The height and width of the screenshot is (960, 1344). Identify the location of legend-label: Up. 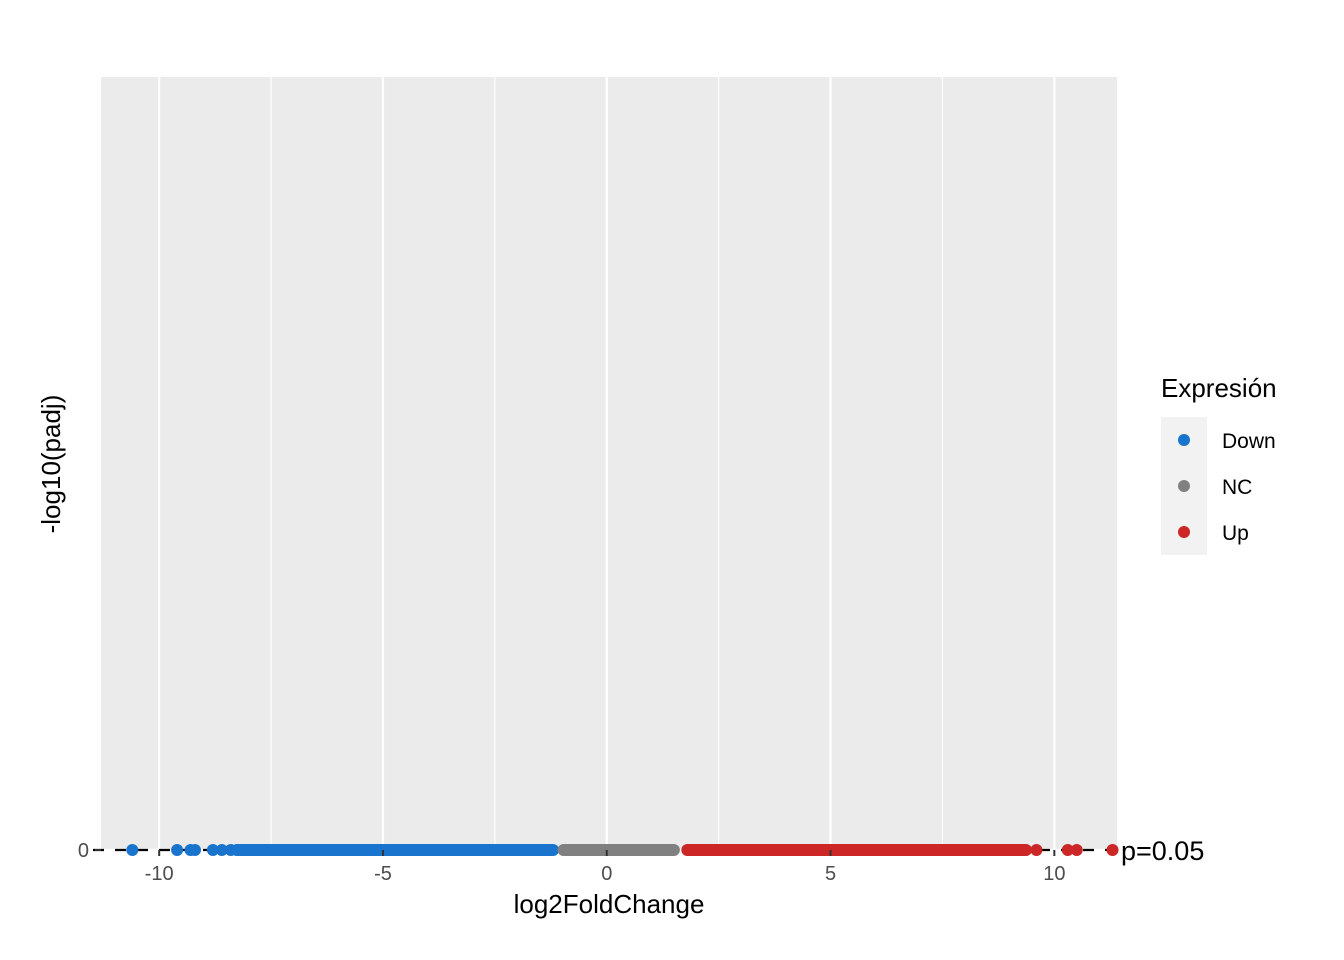
(1235, 533).